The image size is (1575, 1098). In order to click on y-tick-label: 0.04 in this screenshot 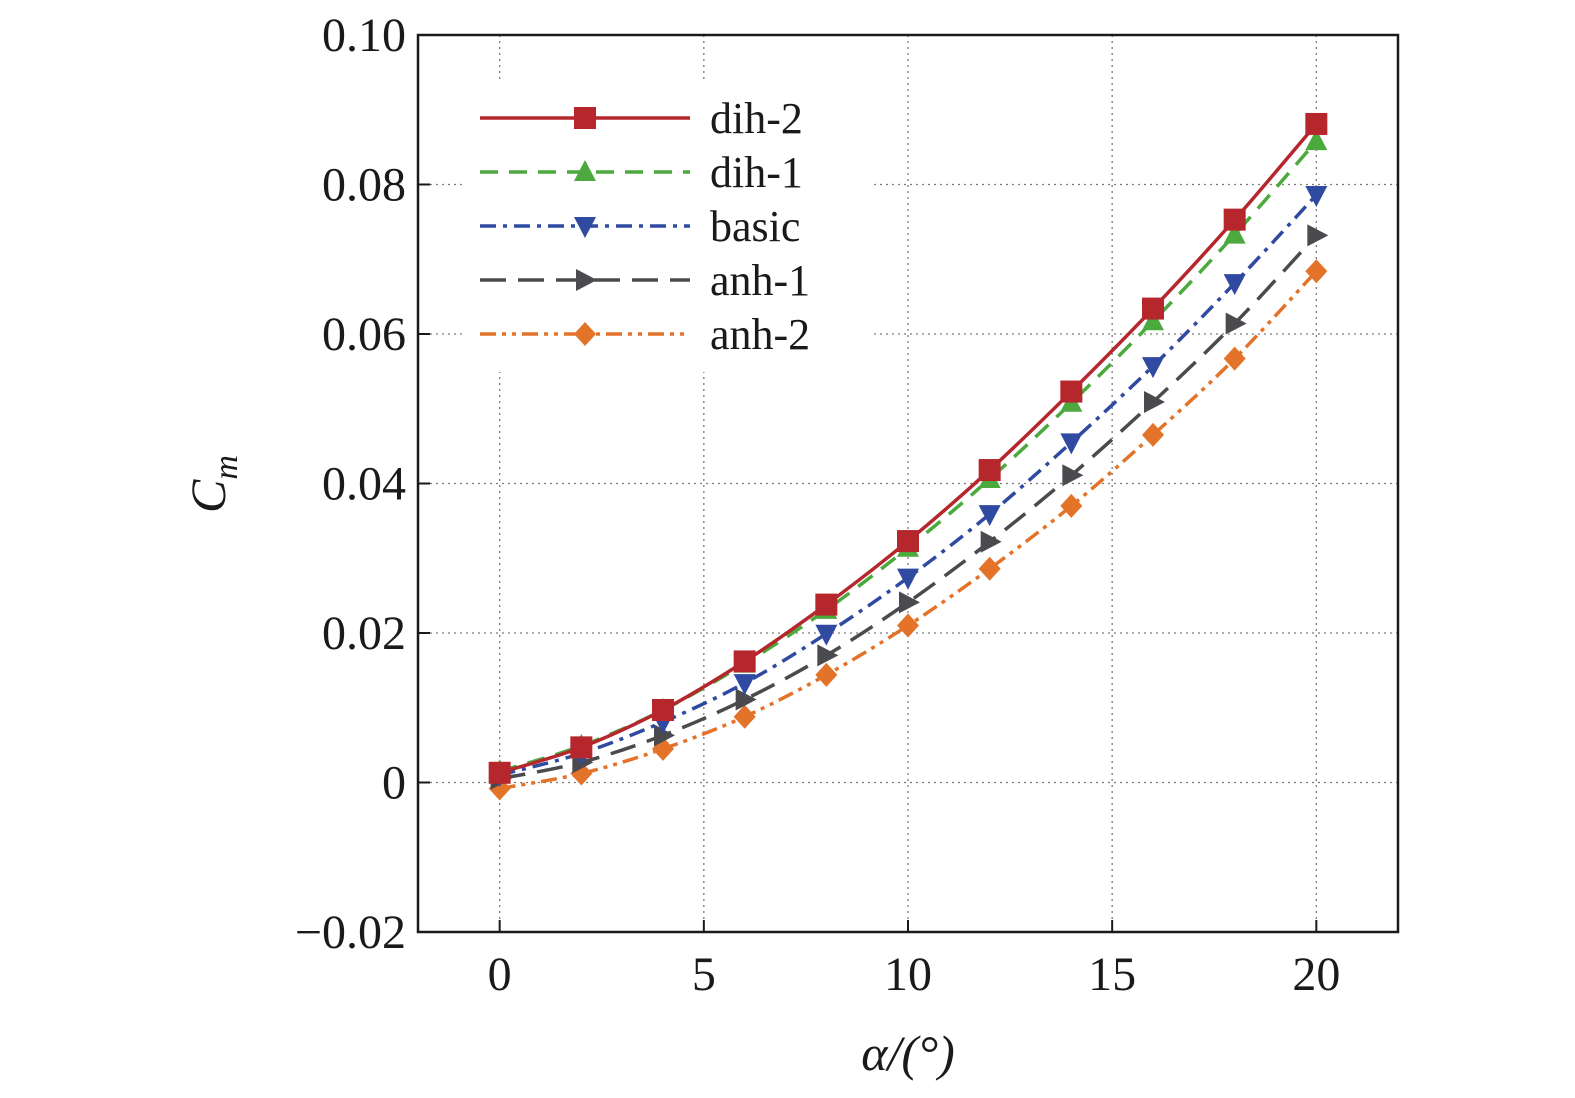, I will do `click(364, 484)`.